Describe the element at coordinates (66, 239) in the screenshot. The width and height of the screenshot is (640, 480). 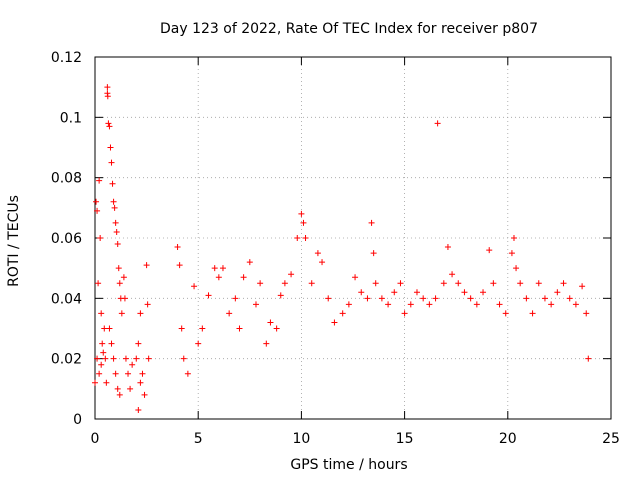
I see `y-tick-labels: 0 0.02 0.04 0.06 0.08 0.1 0.12` at that location.